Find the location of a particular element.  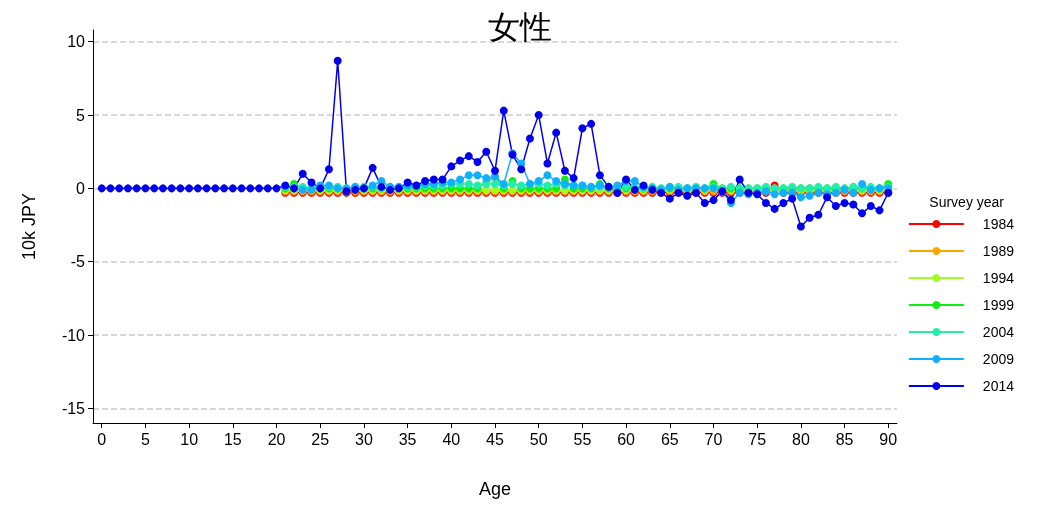

y-tick-label: 0 is located at coordinates (81, 188).